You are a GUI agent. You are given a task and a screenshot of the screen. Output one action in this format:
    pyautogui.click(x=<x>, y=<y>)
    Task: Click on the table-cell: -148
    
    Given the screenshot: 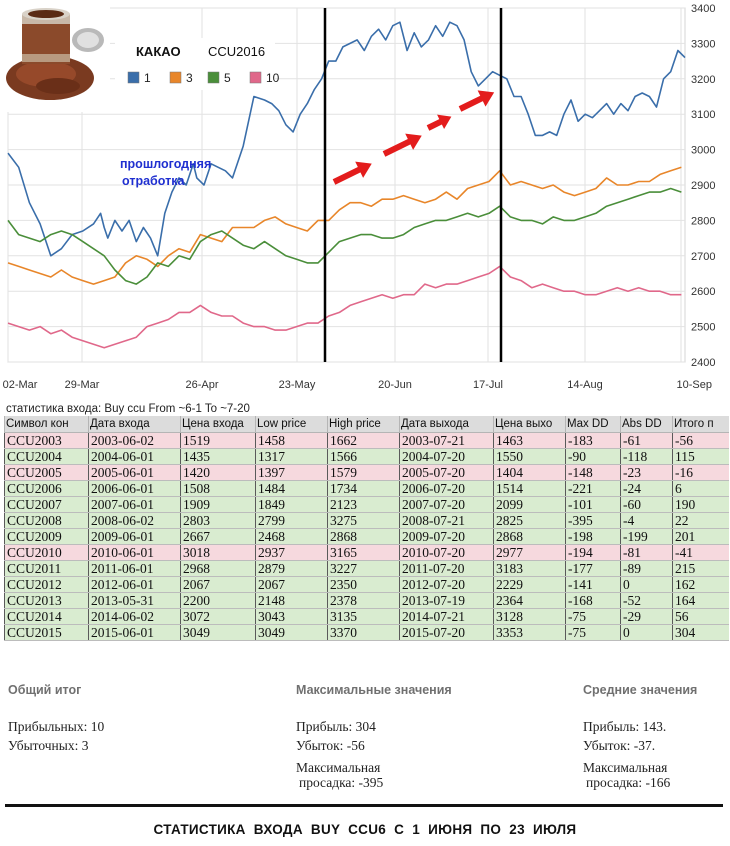 What is the action you would take?
    pyautogui.click(x=593, y=472)
    